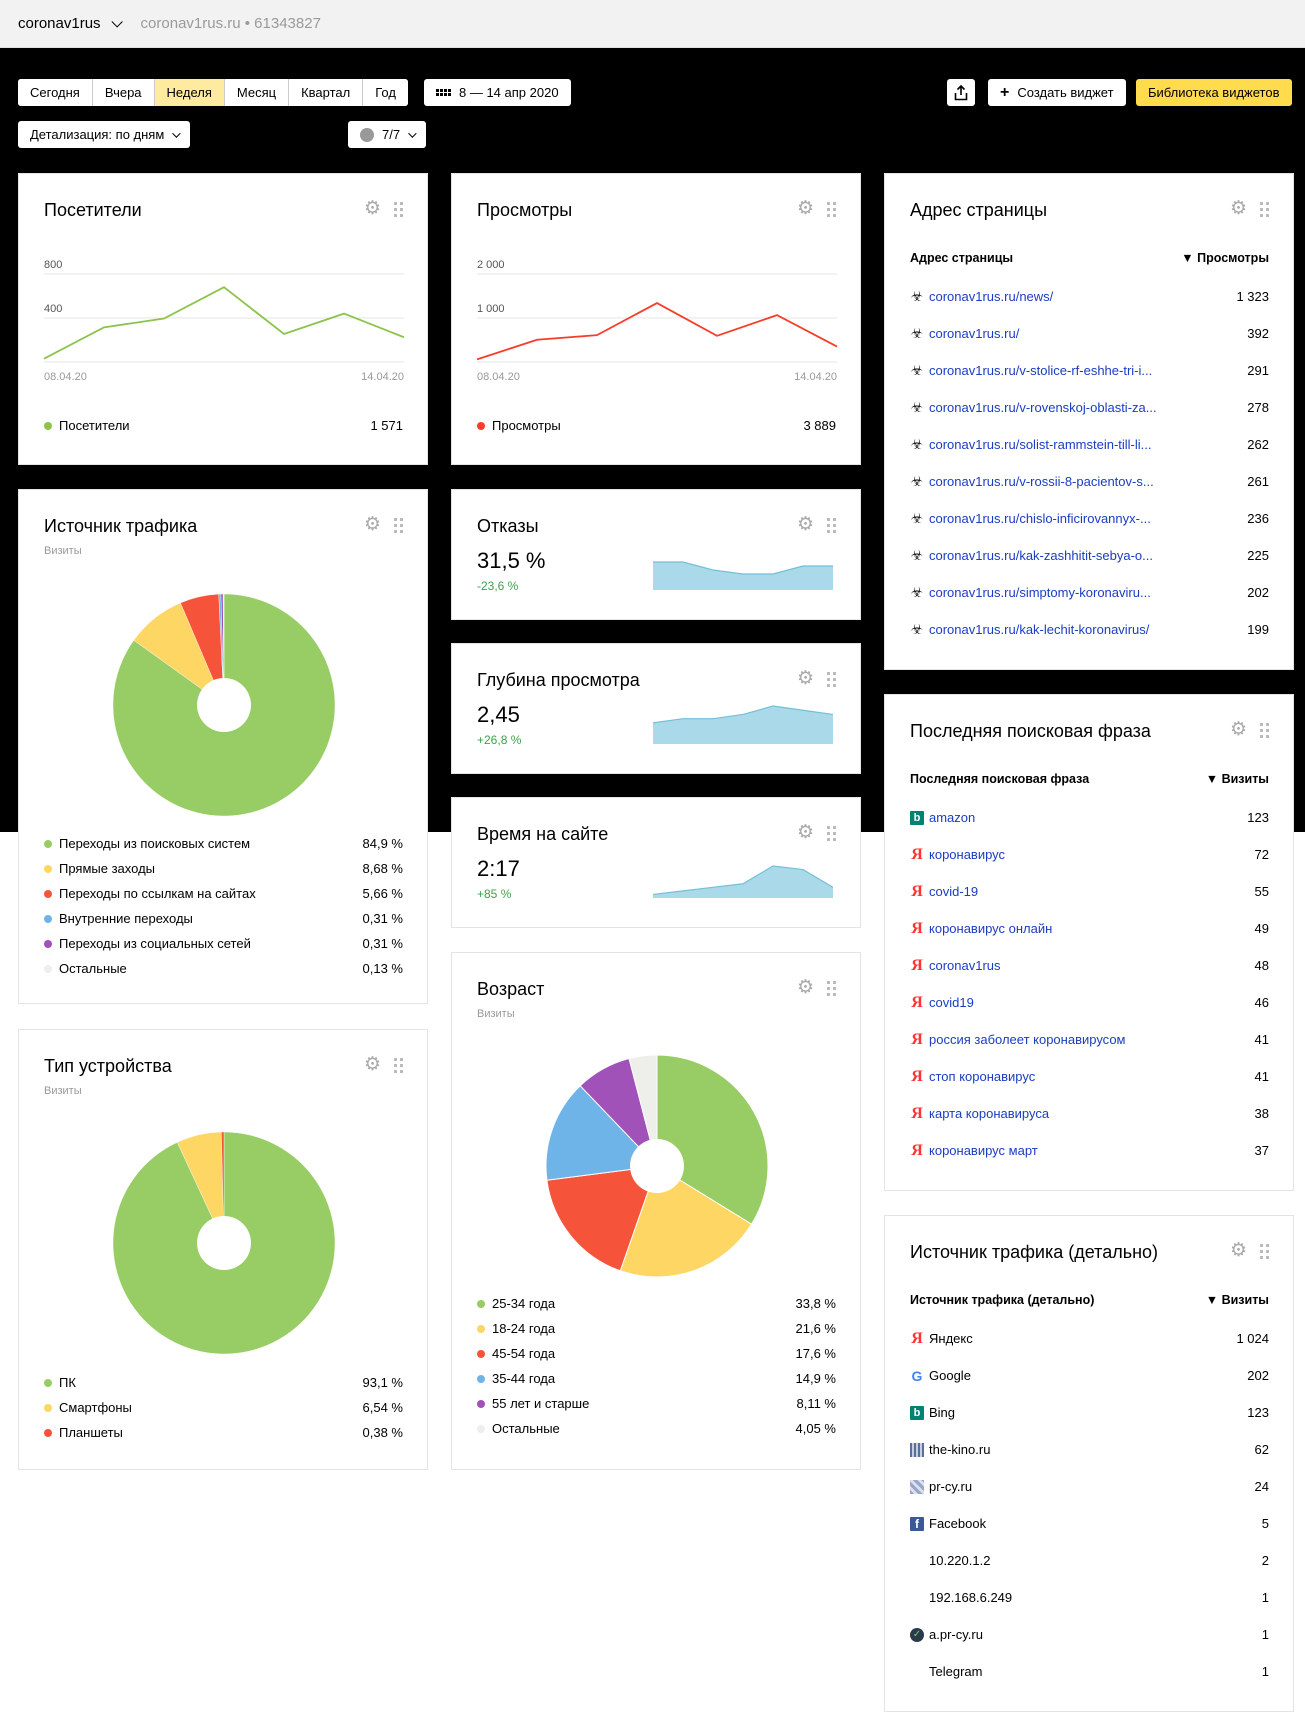 The width and height of the screenshot is (1305, 1729). What do you see at coordinates (656, 708) in the screenshot?
I see `view-depth-widget: Глубина просмотра ⚙ 2,45 +26,8 %` at bounding box center [656, 708].